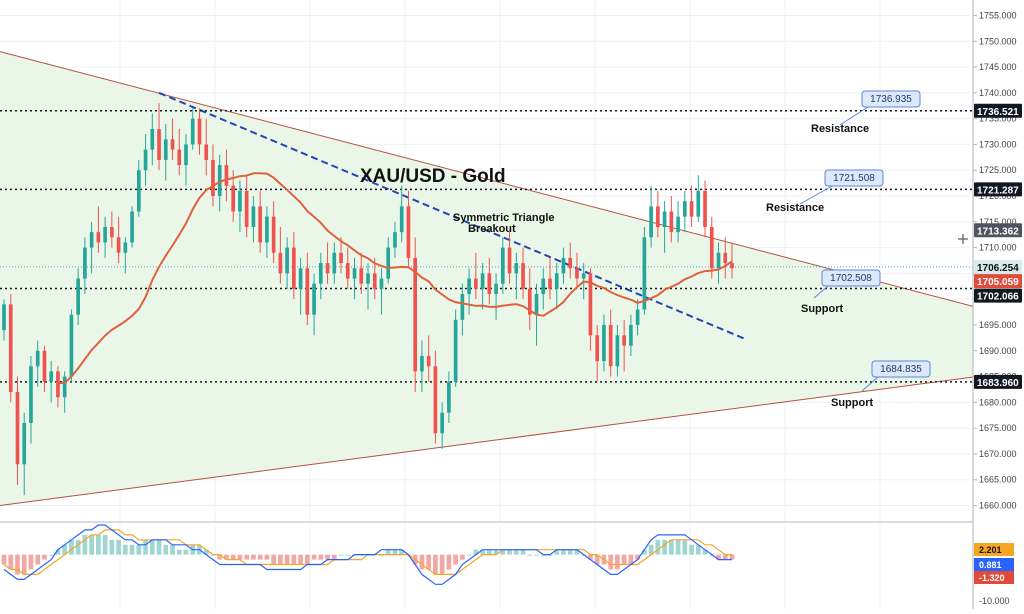 This screenshot has width=1024, height=614. Describe the element at coordinates (990, 565) in the screenshot. I see `macd-axis-text: 0.881` at that location.